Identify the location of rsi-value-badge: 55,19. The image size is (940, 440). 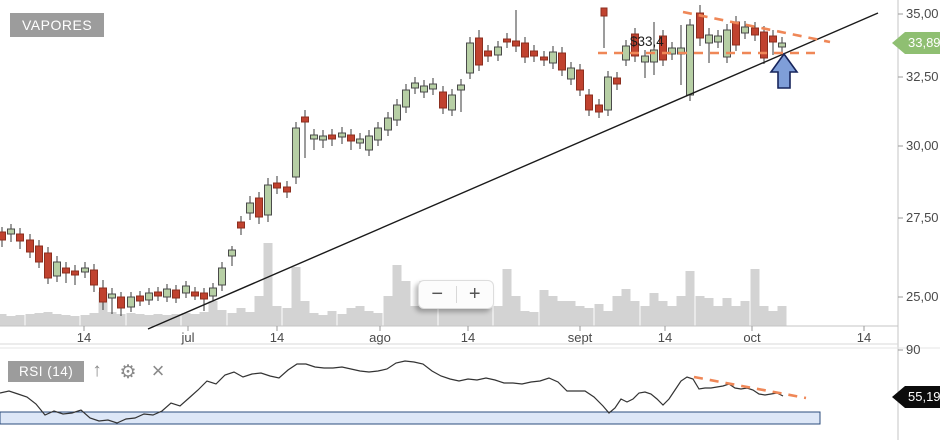
(916, 397).